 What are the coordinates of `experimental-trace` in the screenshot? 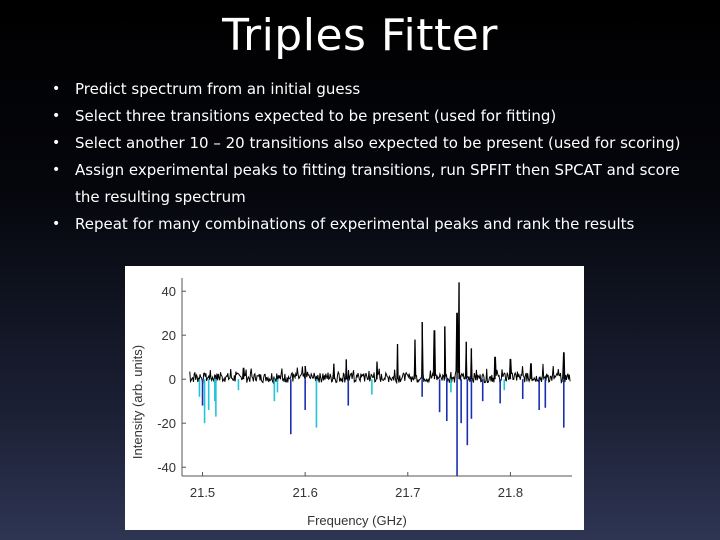 It's located at (380, 333).